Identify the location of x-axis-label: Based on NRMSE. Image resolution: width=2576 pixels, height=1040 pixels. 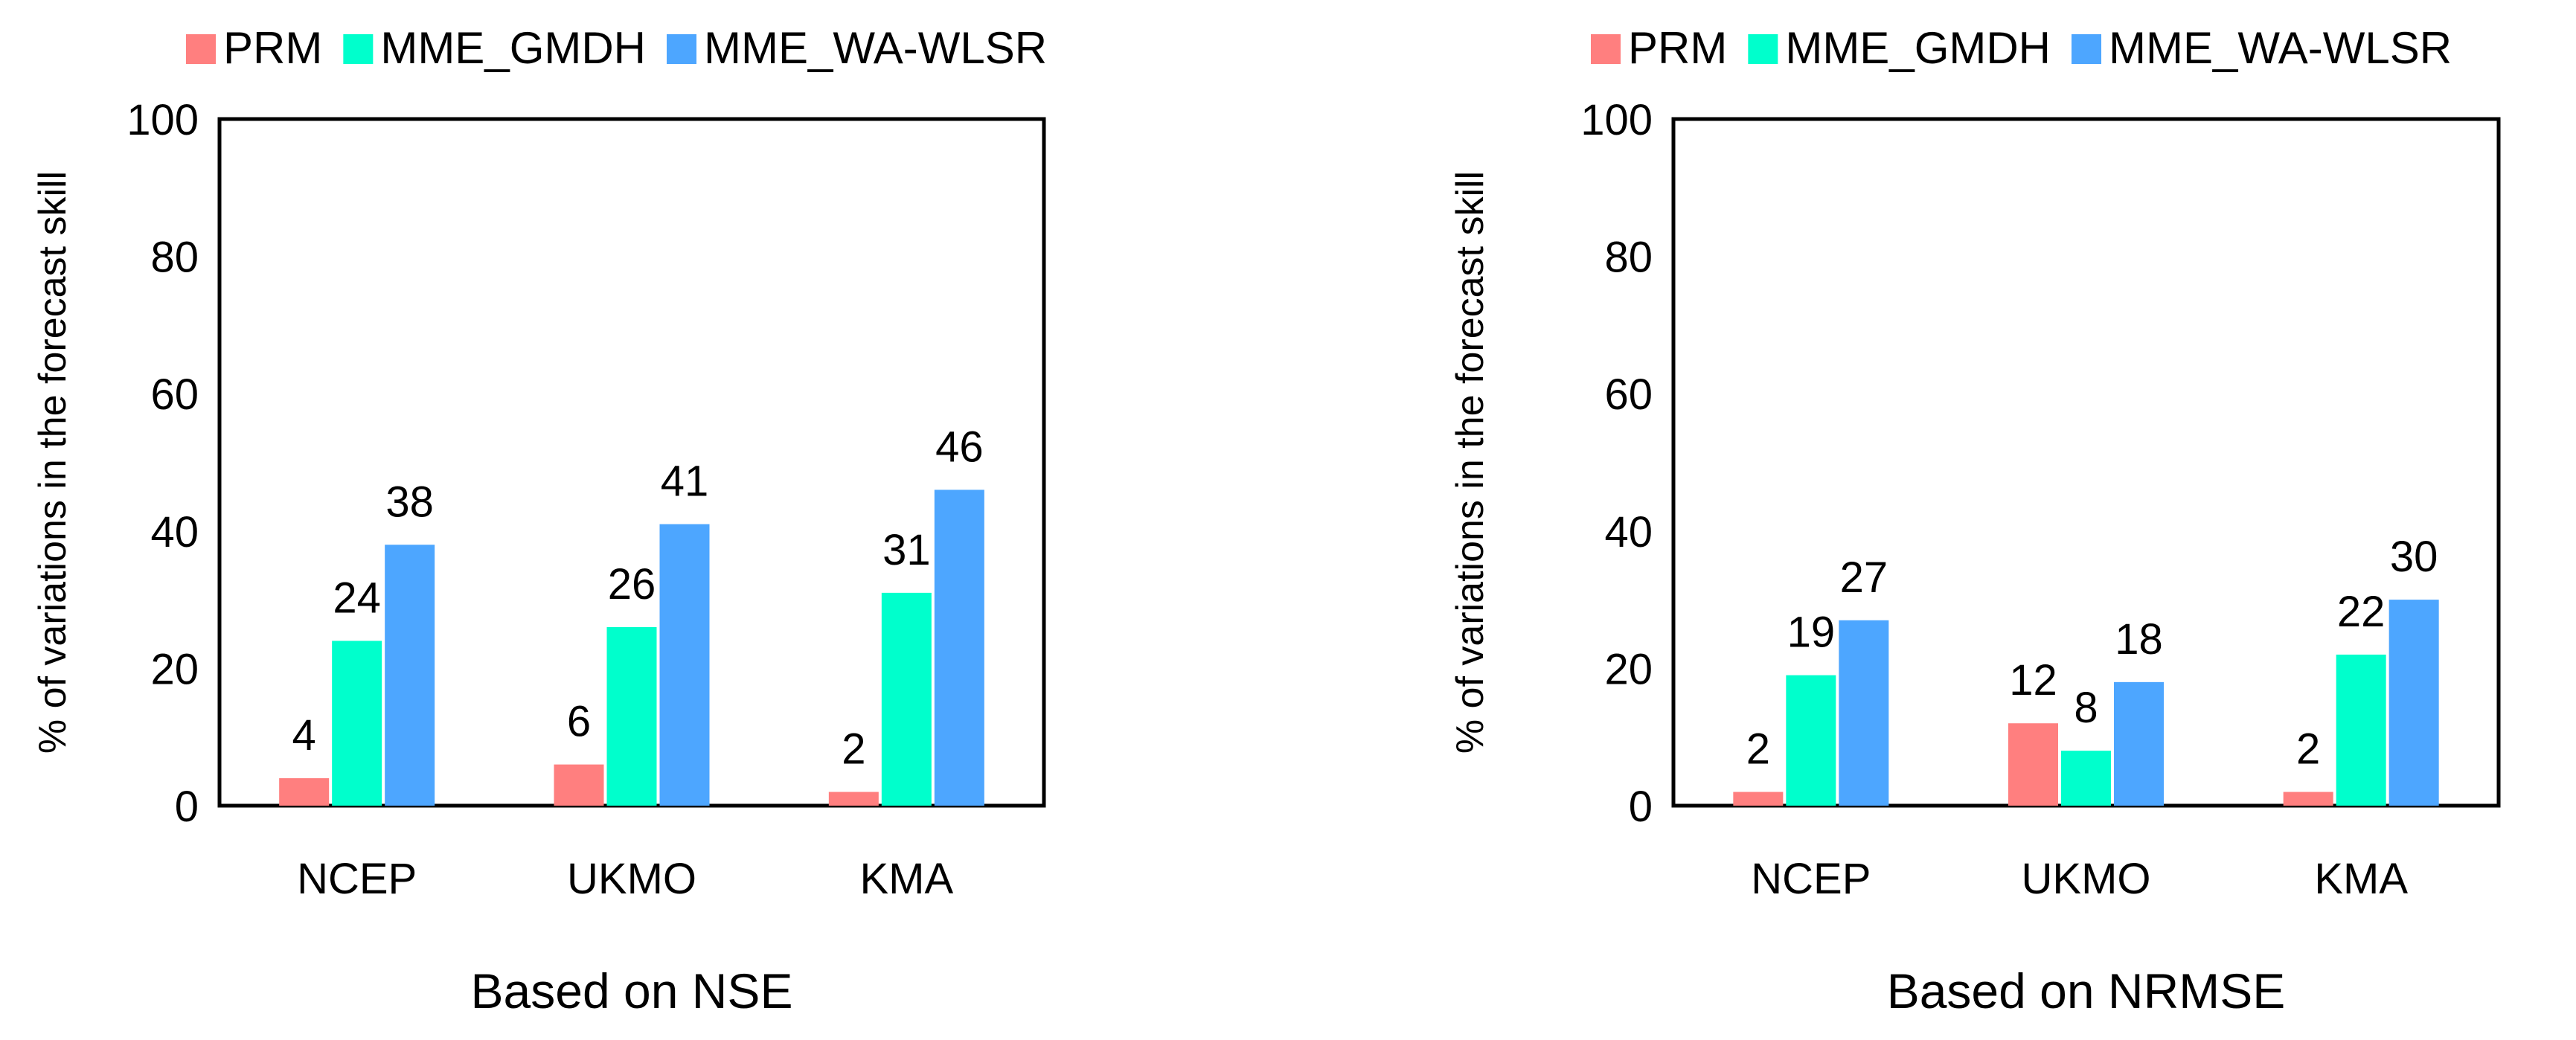
(2086, 990).